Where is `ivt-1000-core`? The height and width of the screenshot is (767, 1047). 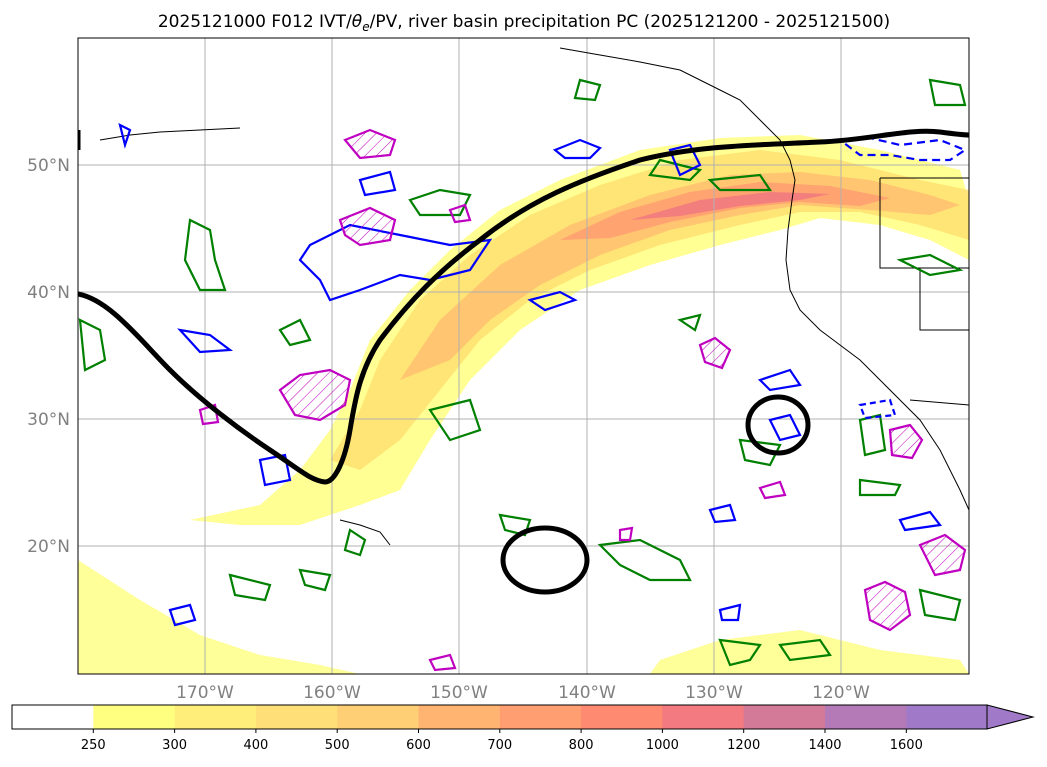
ivt-1000-core is located at coordinates (730, 206).